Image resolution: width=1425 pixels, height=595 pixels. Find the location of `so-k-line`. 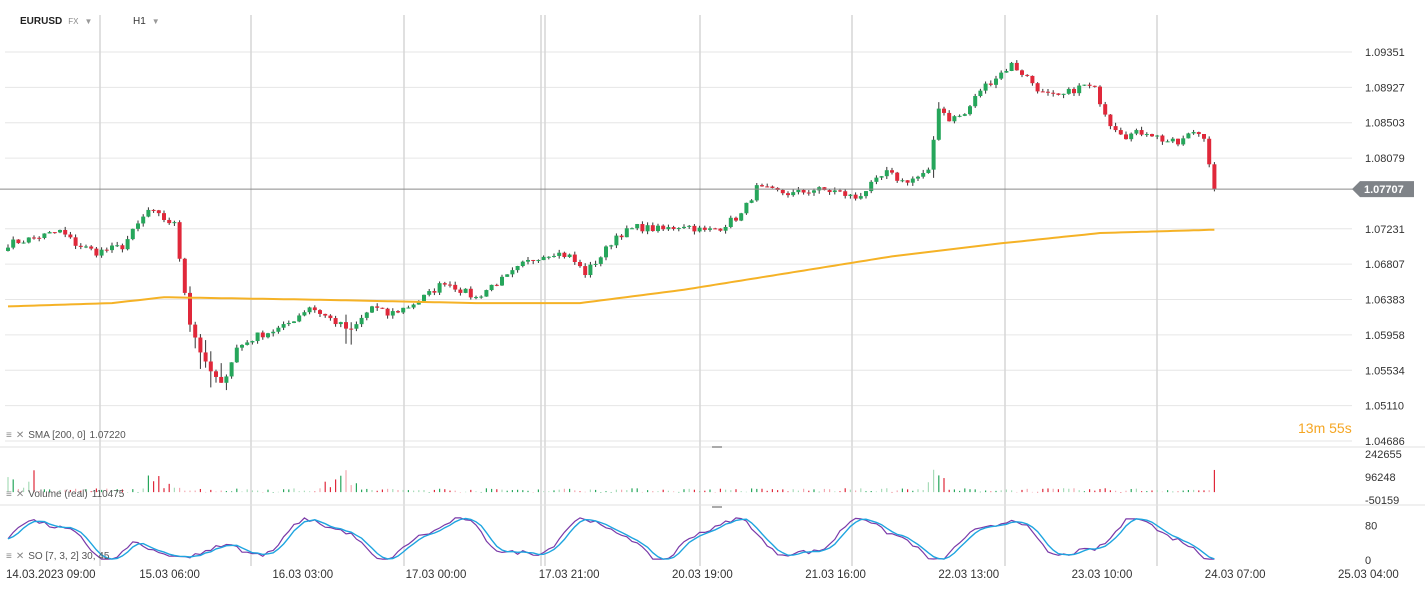

so-k-line is located at coordinates (611, 538).